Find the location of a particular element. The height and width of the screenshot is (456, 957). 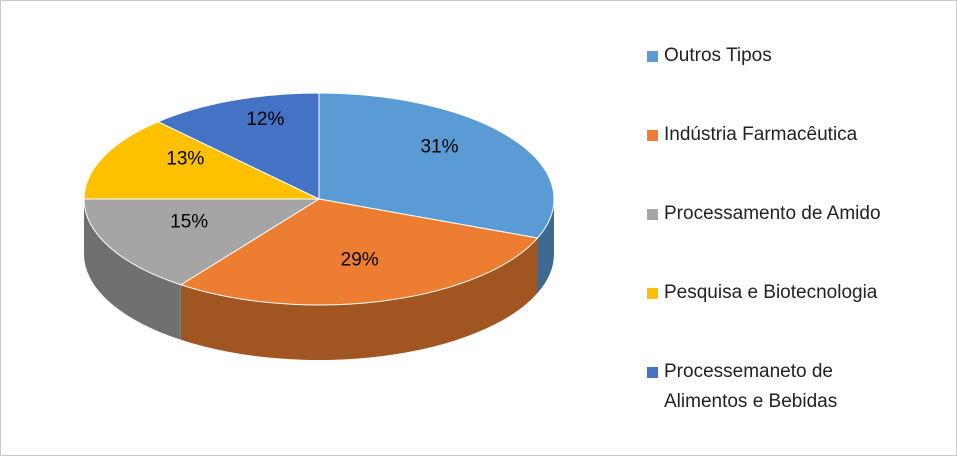

legend-label: Outros Tipos is located at coordinates (718, 55).